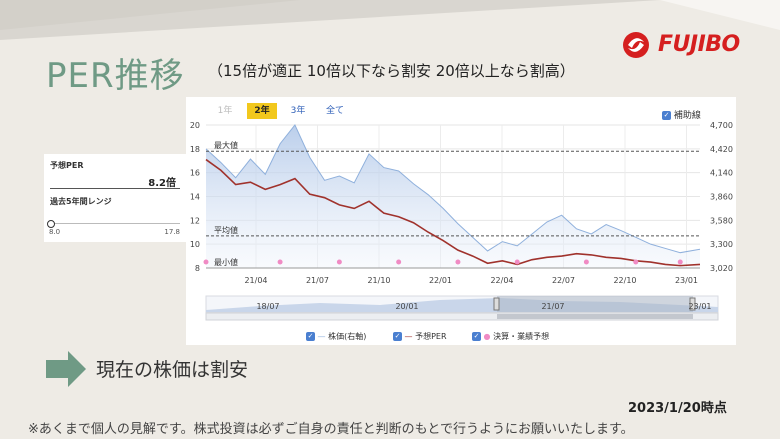 This screenshot has width=780, height=439. What do you see at coordinates (440, 280) in the screenshot?
I see `x-tick-label: 22/01` at bounding box center [440, 280].